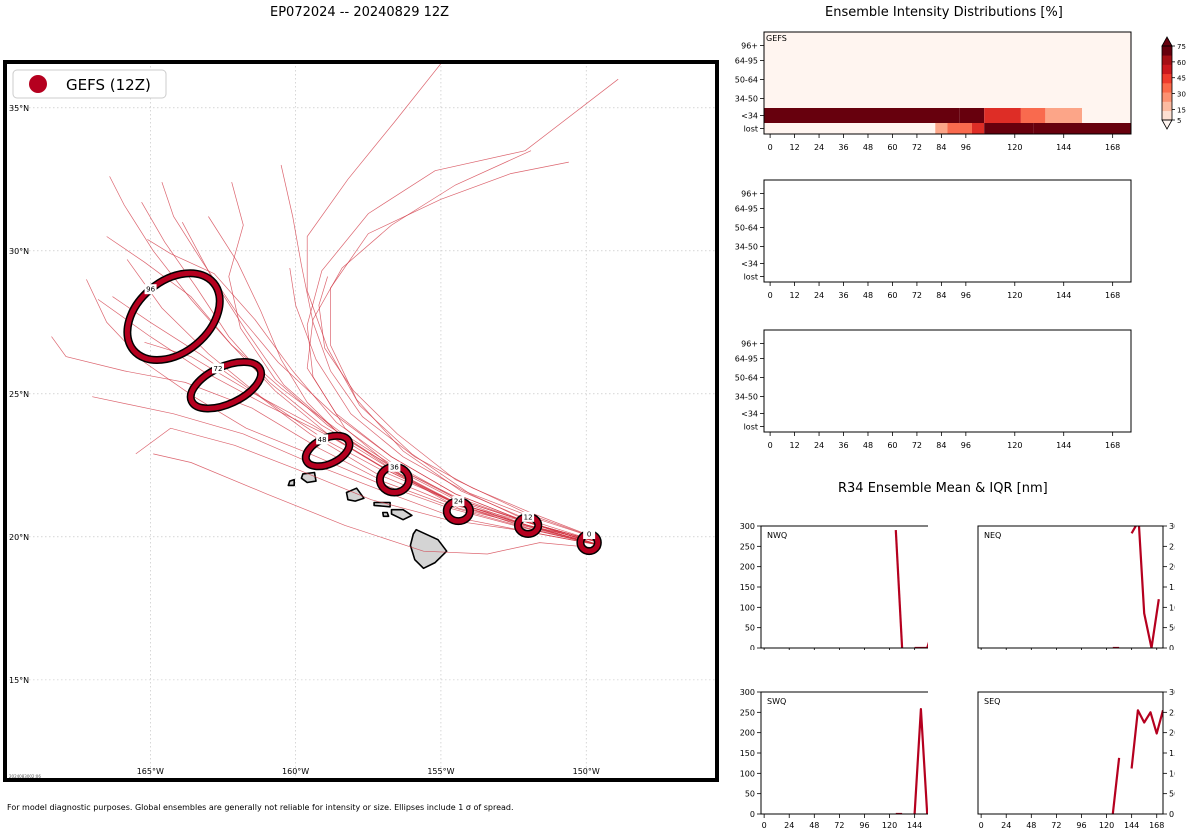 The width and height of the screenshot is (1200, 840). I want to click on ellipse-label-48: 48, so click(322, 440).